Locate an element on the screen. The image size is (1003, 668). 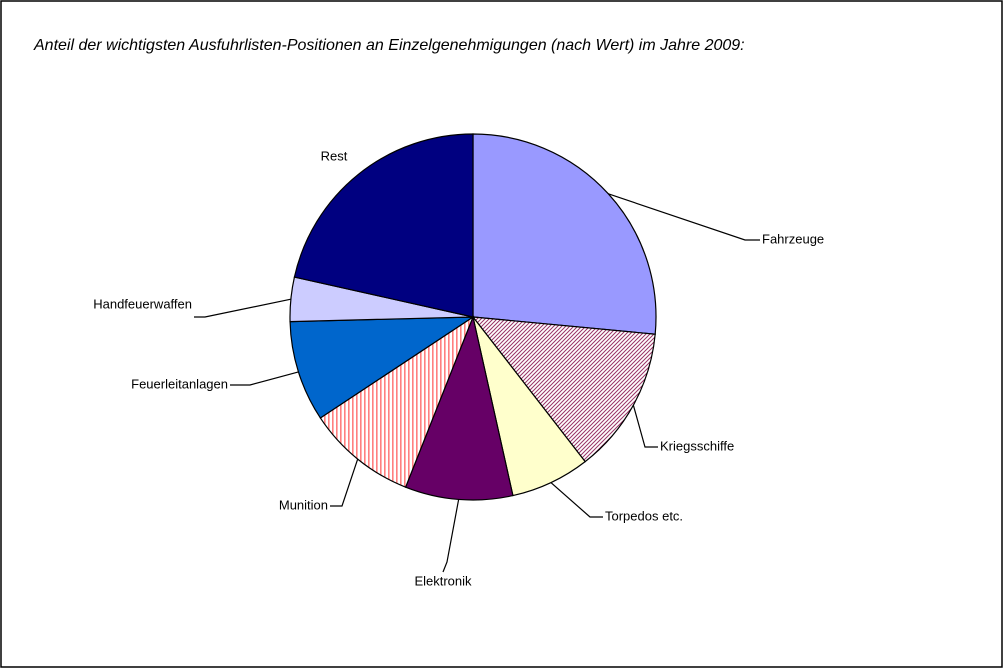
slice-label: Feuerleitanlagen is located at coordinates (179, 383).